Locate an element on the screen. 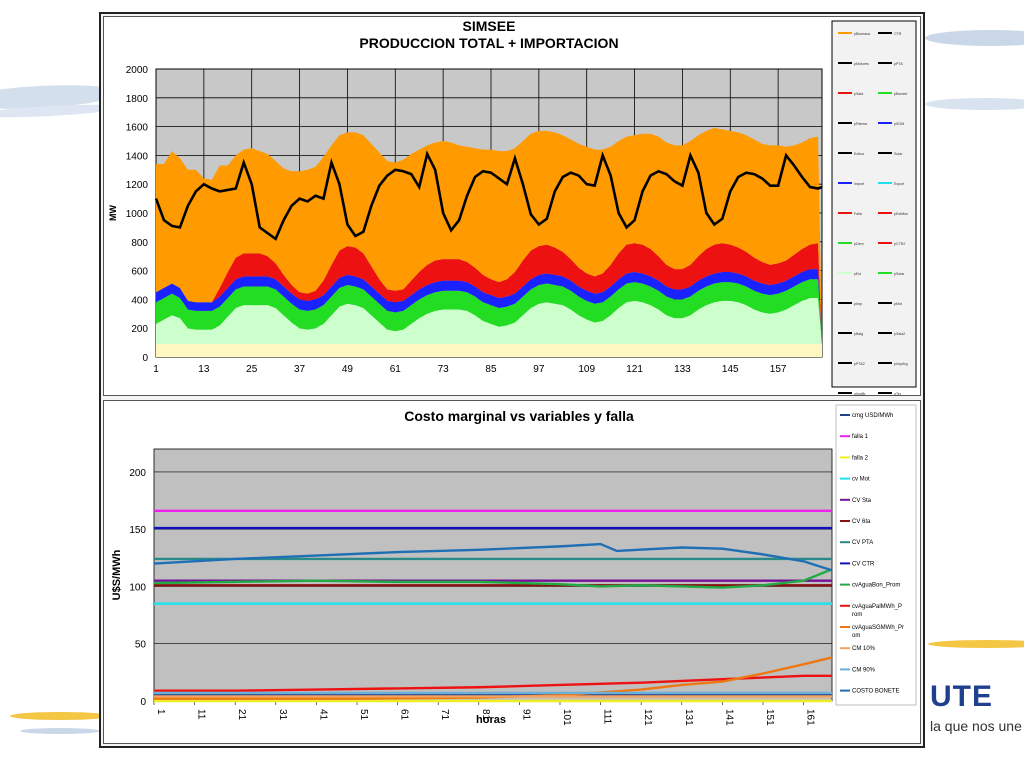  y-tick-label: 1000 is located at coordinates (137, 214).